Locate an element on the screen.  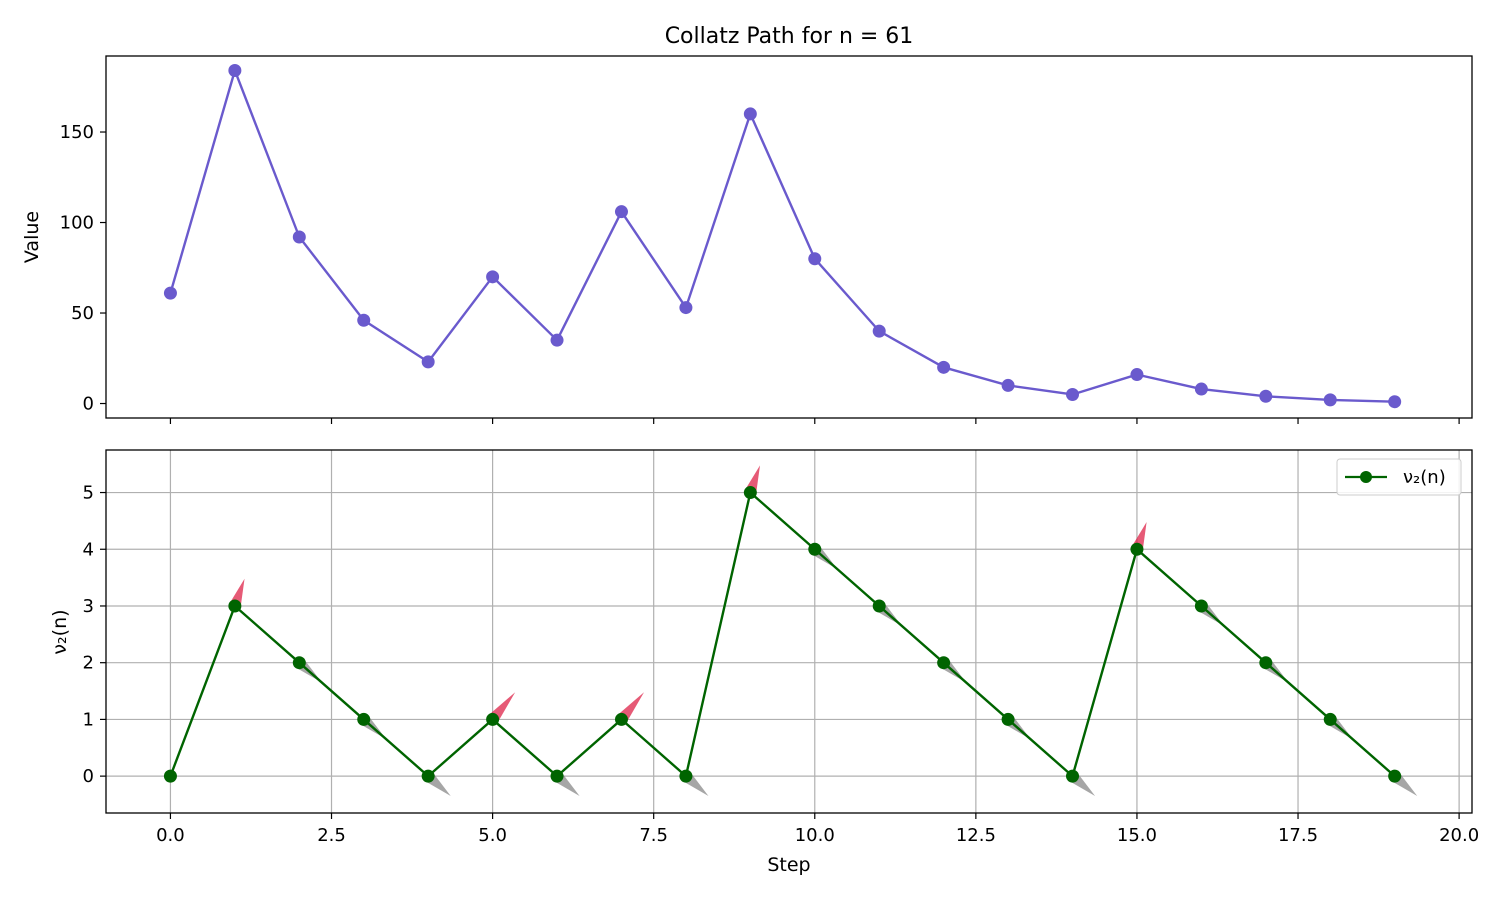
v2-y-tick-label: 1 is located at coordinates (88, 719).